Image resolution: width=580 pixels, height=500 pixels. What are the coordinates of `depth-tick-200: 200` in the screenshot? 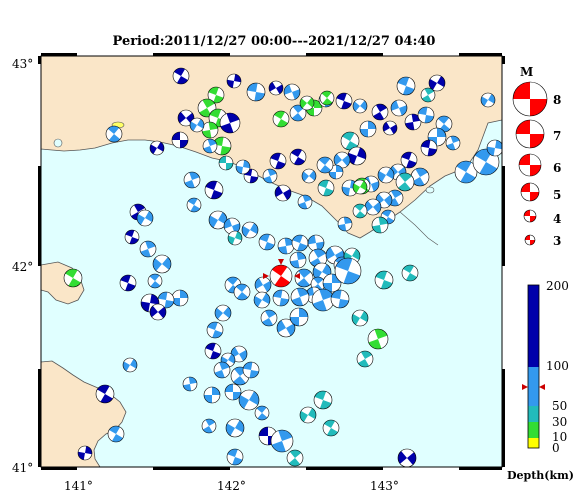 It's located at (557, 286).